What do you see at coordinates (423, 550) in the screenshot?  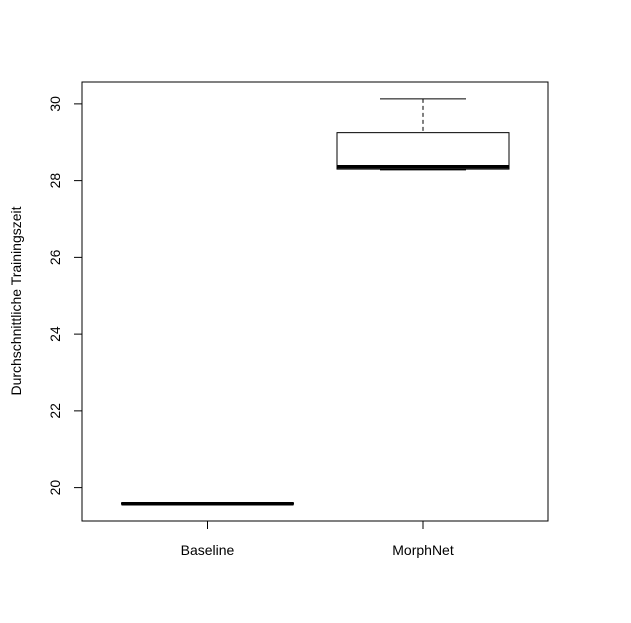 I see `x-tick-label: MorphNet` at bounding box center [423, 550].